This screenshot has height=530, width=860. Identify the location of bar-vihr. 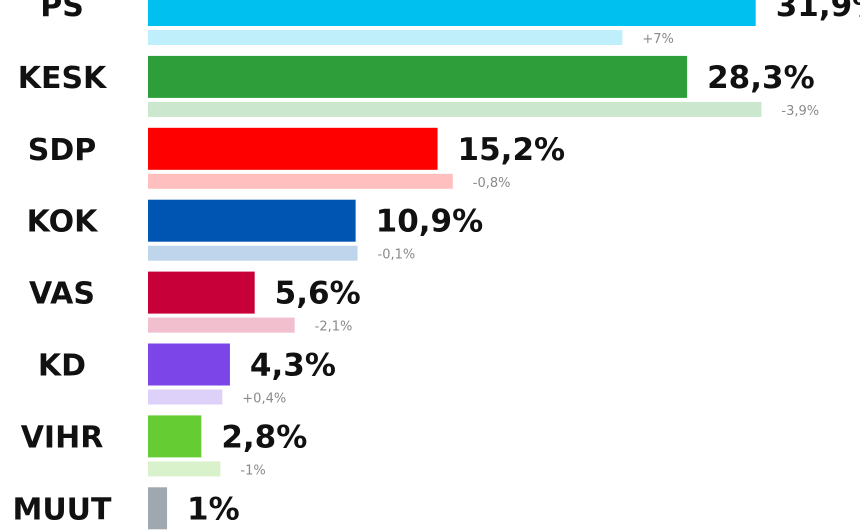
(175, 436).